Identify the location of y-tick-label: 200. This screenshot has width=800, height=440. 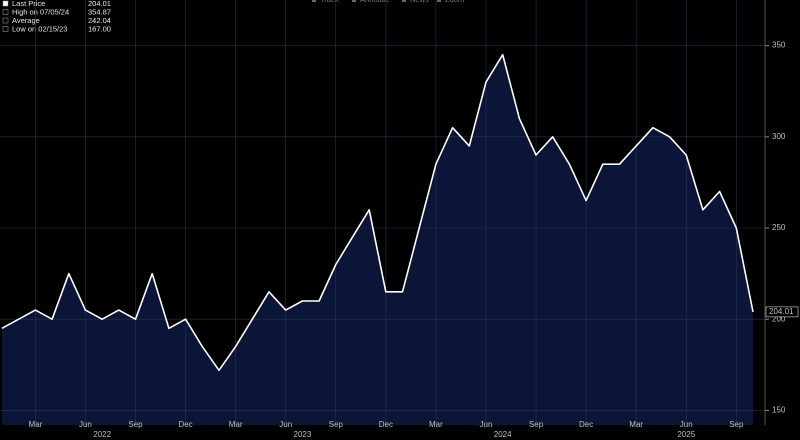
(779, 318).